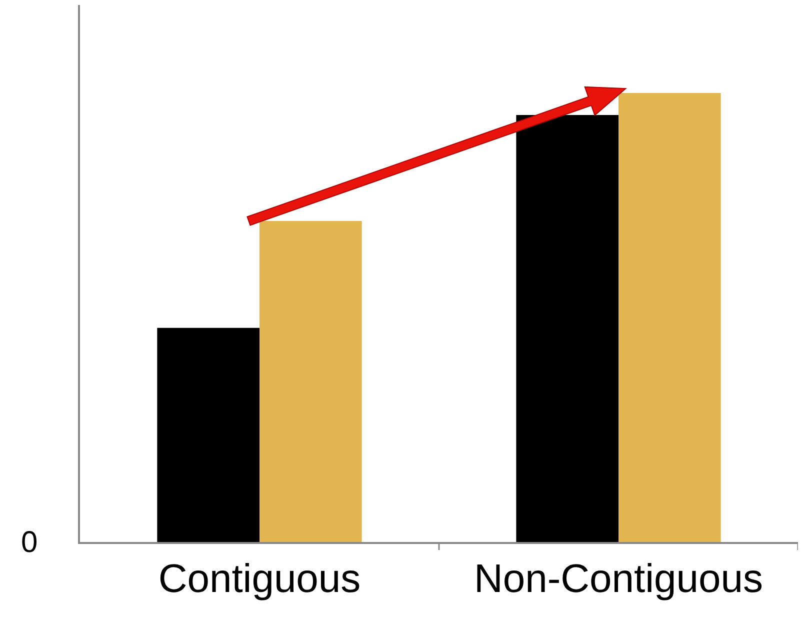 The image size is (802, 634). Describe the element at coordinates (619, 578) in the screenshot. I see `x-tick-label: Non-Contiguous` at that location.